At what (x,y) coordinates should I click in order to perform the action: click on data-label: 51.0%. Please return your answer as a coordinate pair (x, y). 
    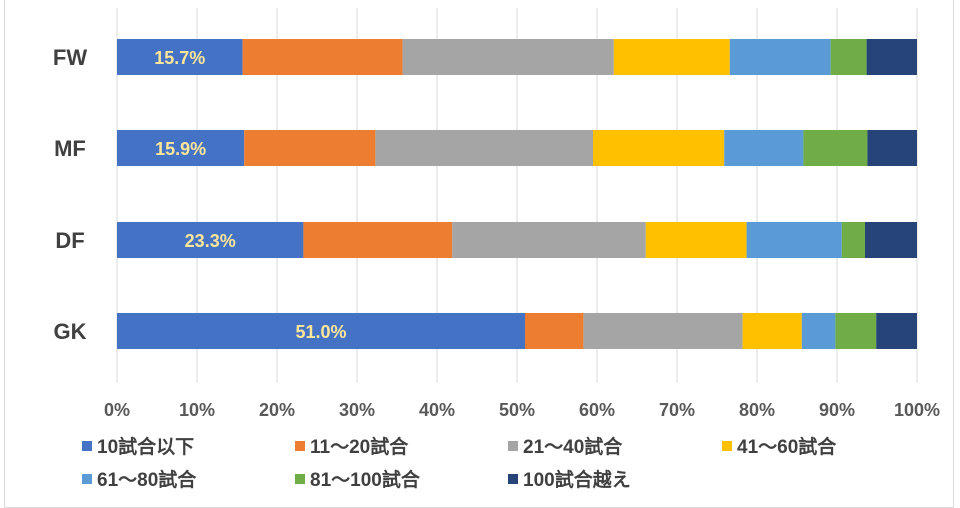
    Looking at the image, I should click on (320, 332).